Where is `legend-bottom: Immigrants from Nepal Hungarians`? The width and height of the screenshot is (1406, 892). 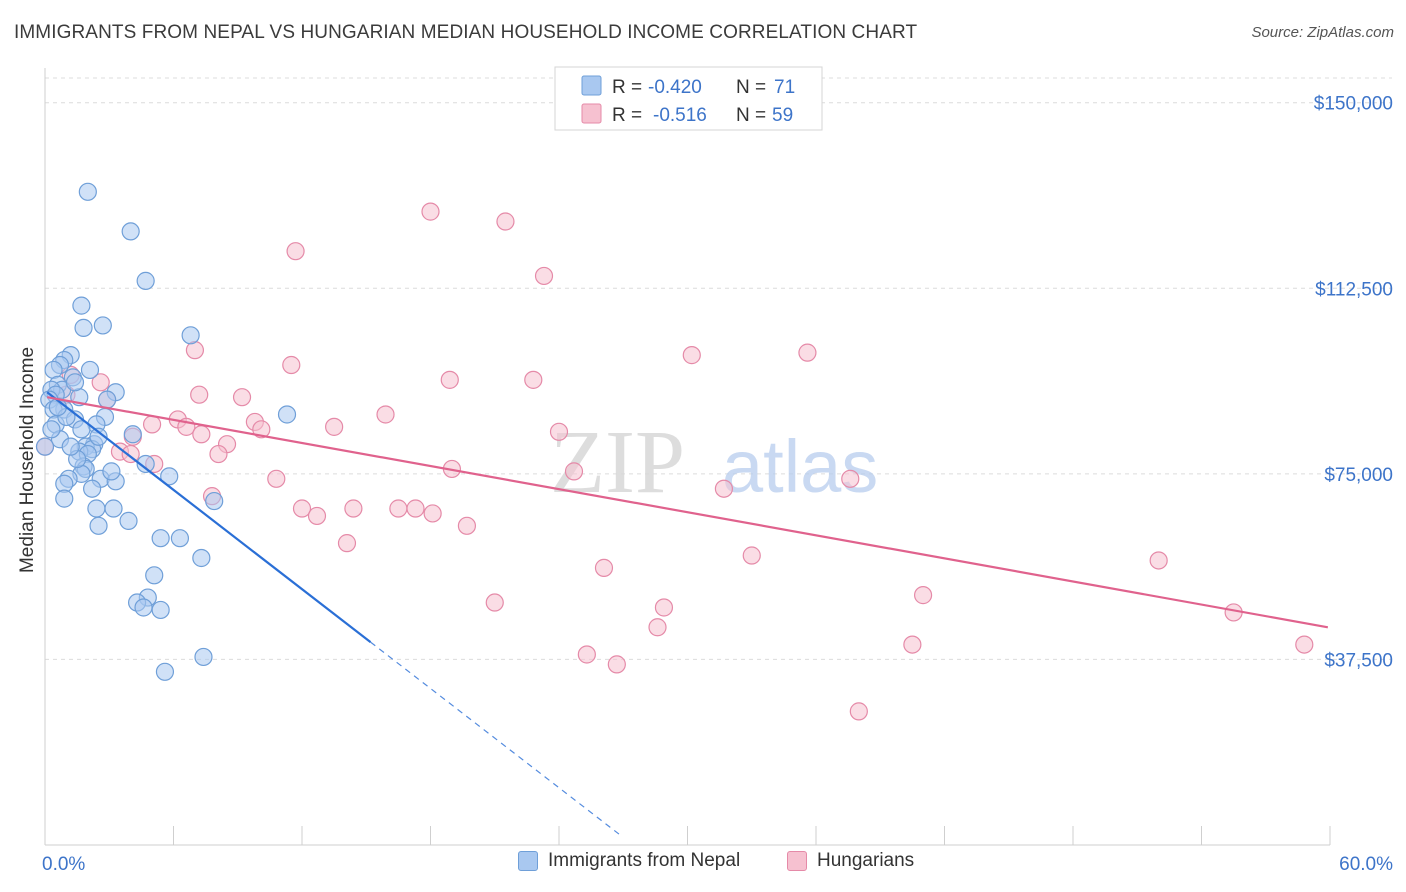
legend-bottom: Immigrants from Nepal Hungarians is located at coordinates (703, 865).